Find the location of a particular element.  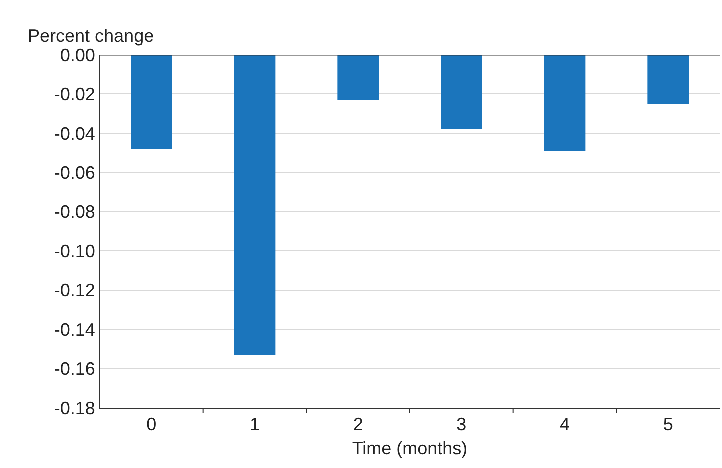

x-tick-label: 1 is located at coordinates (255, 424).